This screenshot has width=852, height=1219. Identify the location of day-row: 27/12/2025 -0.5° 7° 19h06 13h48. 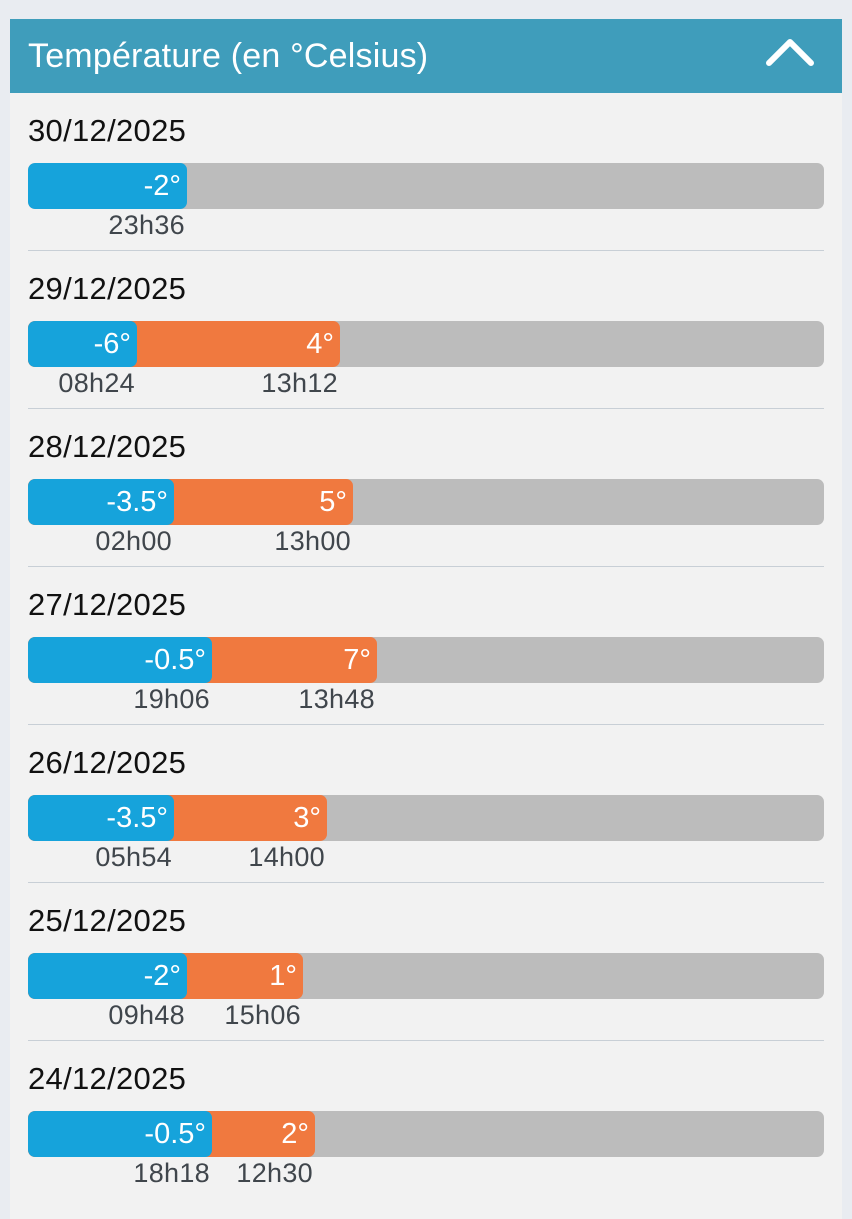
(426, 646).